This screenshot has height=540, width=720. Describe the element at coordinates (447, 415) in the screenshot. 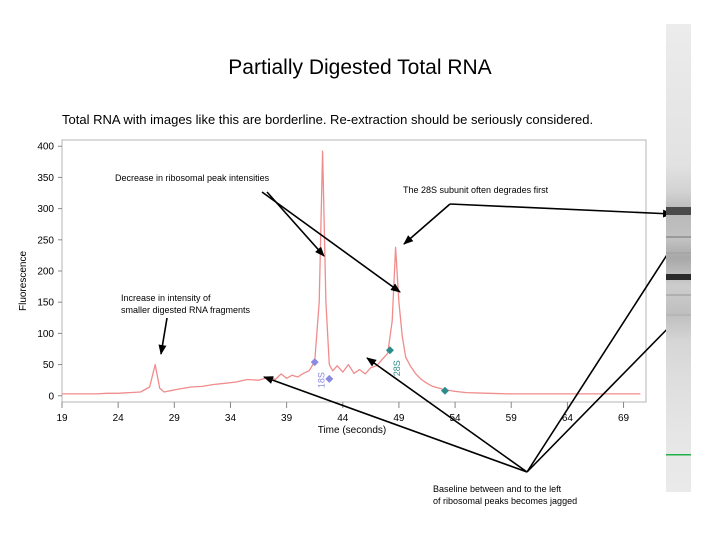

I see `arrow-to-mid-baseline` at that location.